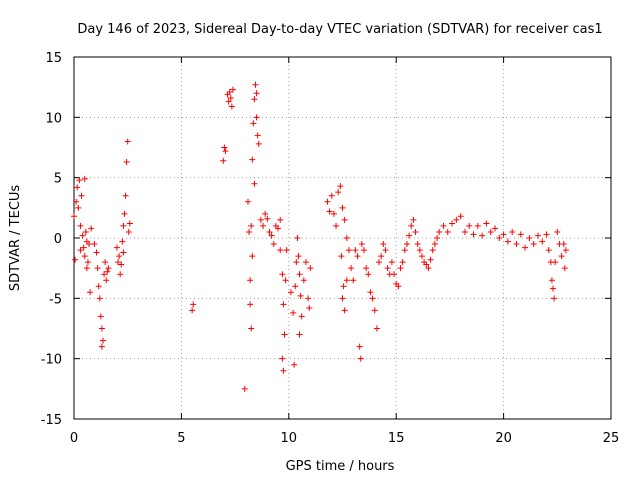 The width and height of the screenshot is (640, 480). I want to click on y-tick-label: 5, so click(58, 179).